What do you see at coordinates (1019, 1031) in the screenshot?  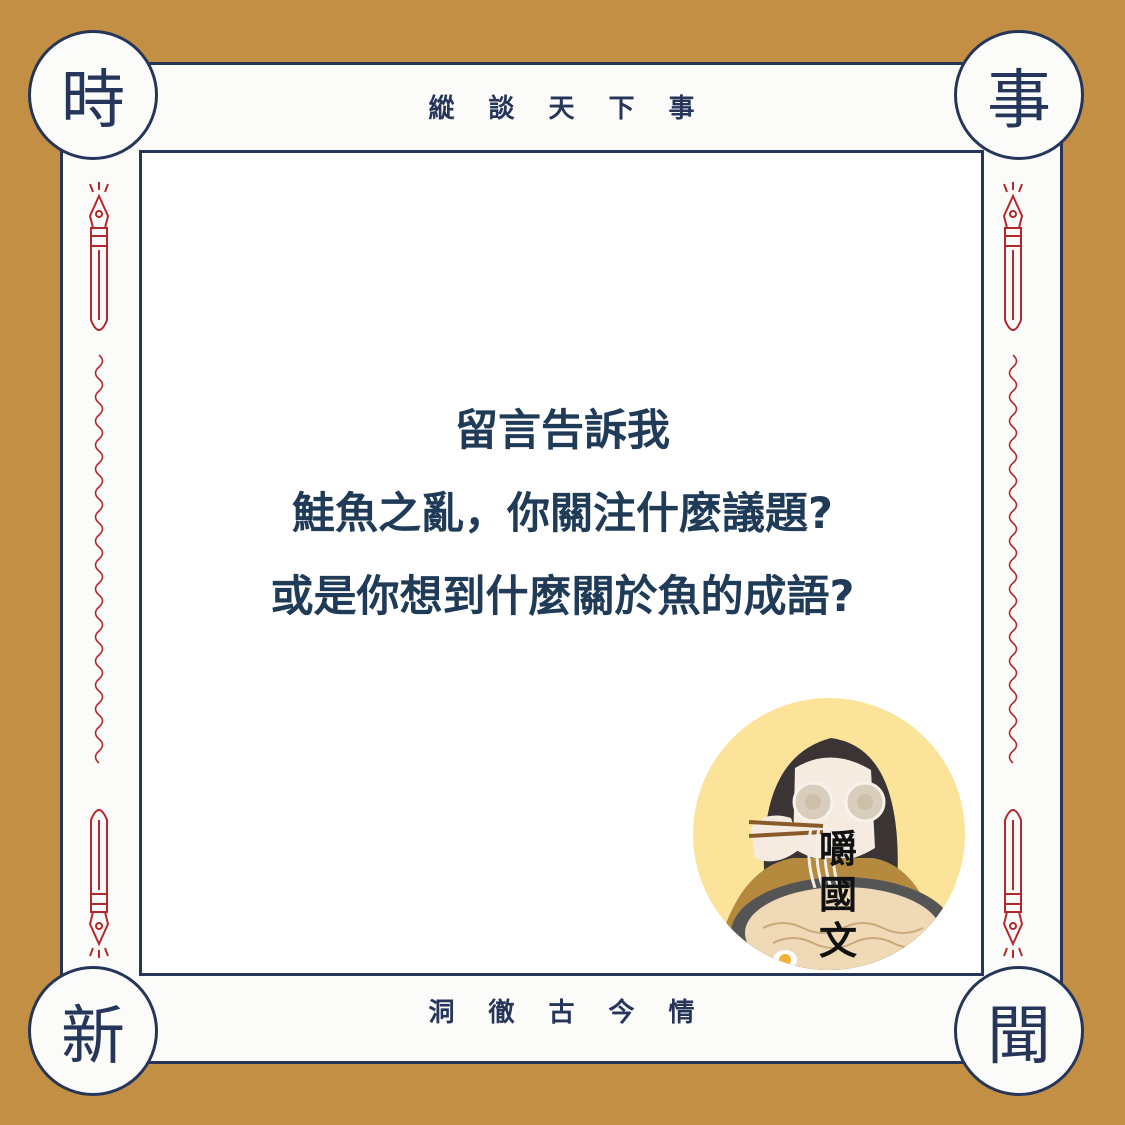 I see `corner-badge-bottom-right: 聞` at bounding box center [1019, 1031].